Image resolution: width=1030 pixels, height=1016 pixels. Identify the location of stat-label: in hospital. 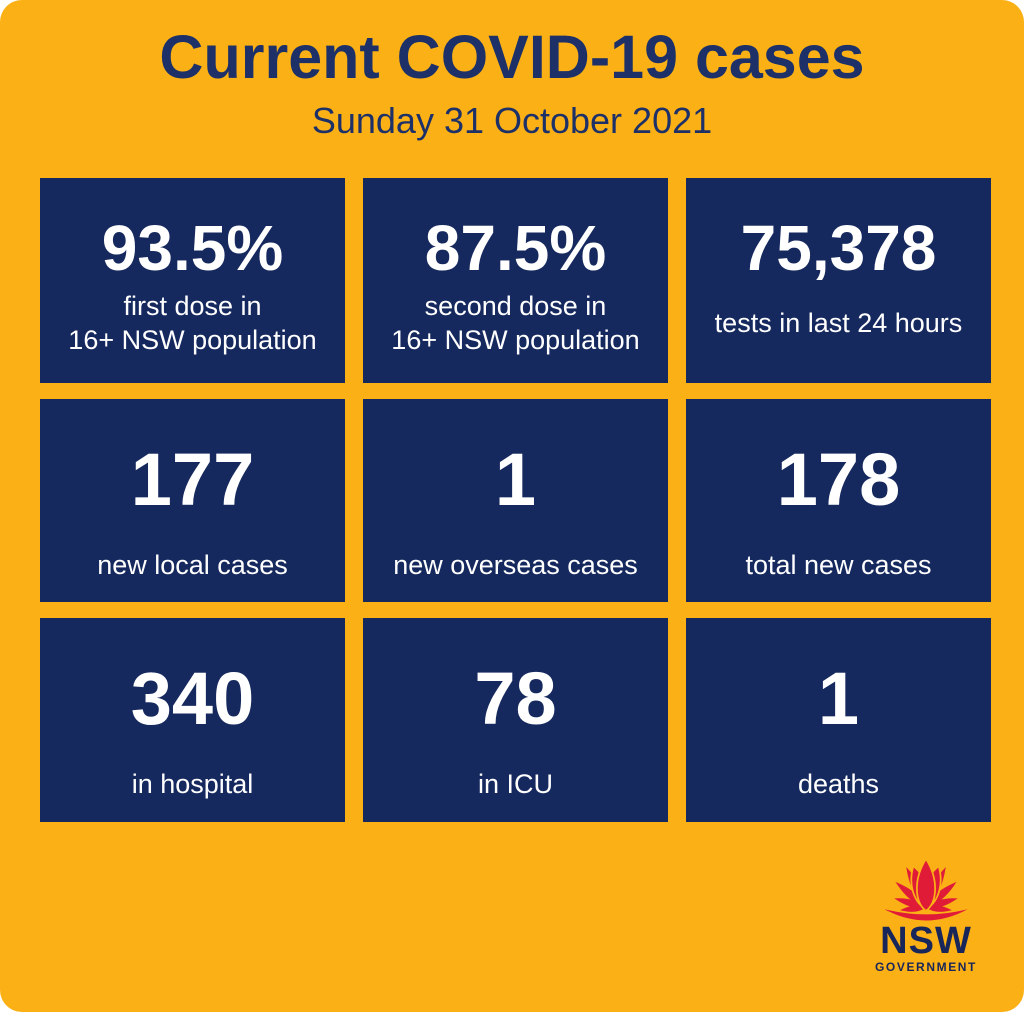
(192, 784).